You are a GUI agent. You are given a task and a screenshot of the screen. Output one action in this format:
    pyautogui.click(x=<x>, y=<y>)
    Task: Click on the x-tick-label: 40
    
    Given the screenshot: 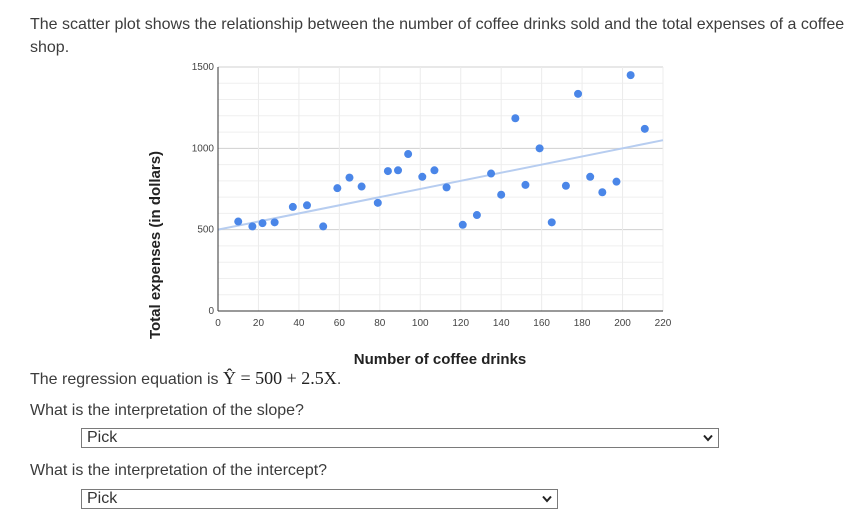 What is the action you would take?
    pyautogui.click(x=299, y=323)
    